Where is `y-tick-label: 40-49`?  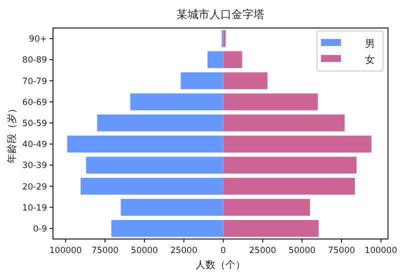
y-tick-label: 40-49 is located at coordinates (34, 145).